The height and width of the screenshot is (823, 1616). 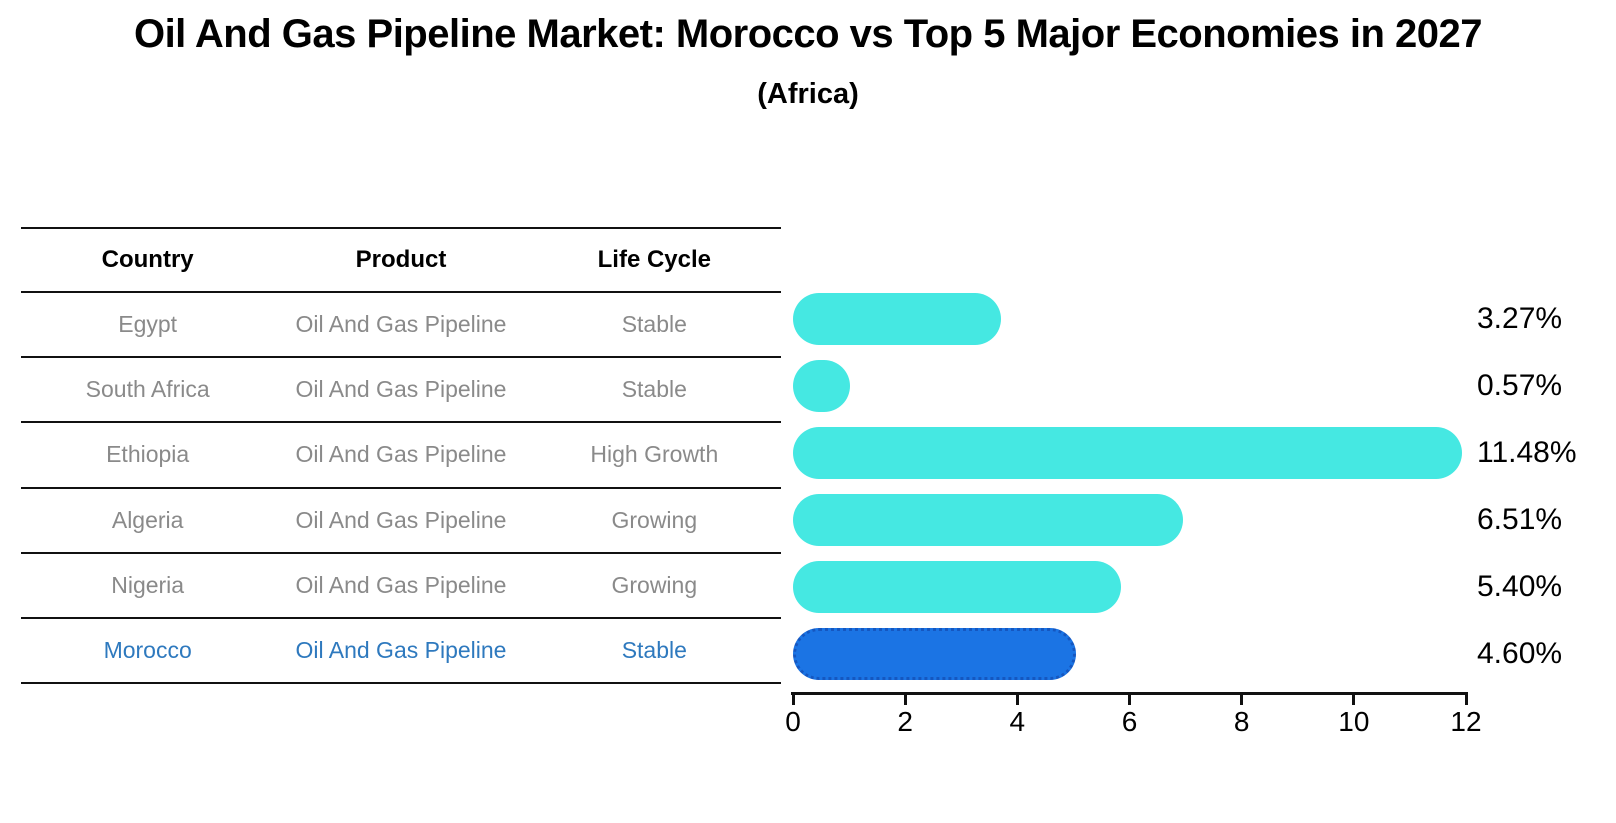 What do you see at coordinates (1520, 385) in the screenshot?
I see `value-label-south-africa: 0.57%` at bounding box center [1520, 385].